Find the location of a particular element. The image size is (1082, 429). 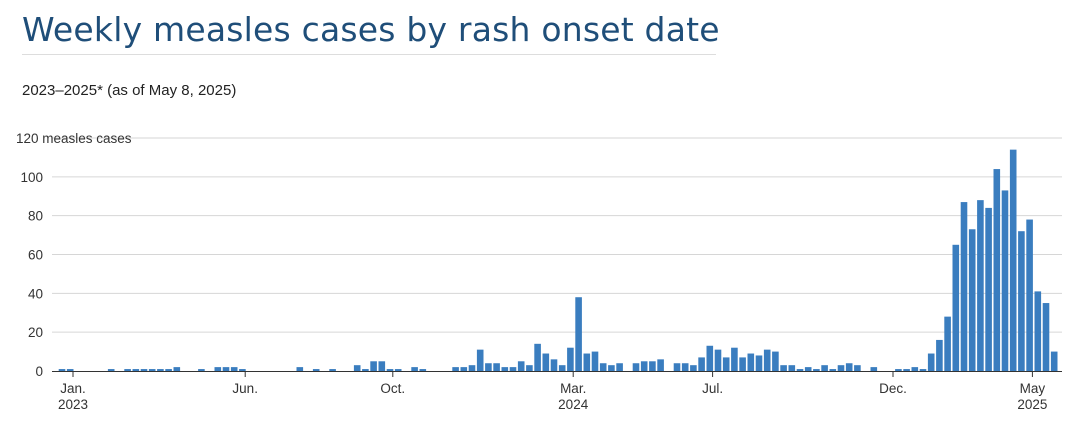

y-tick-label: 60 is located at coordinates (35, 255).